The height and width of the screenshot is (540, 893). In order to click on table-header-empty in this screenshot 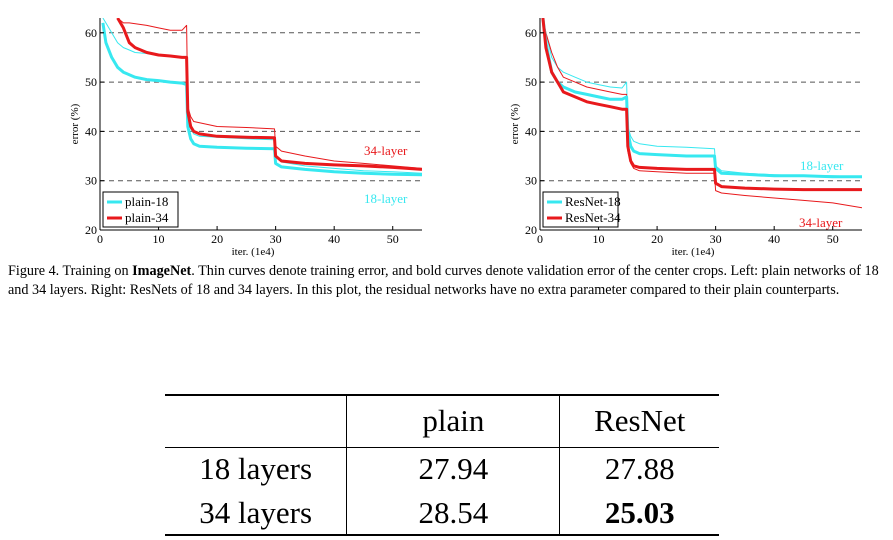, I will do `click(256, 421)`.